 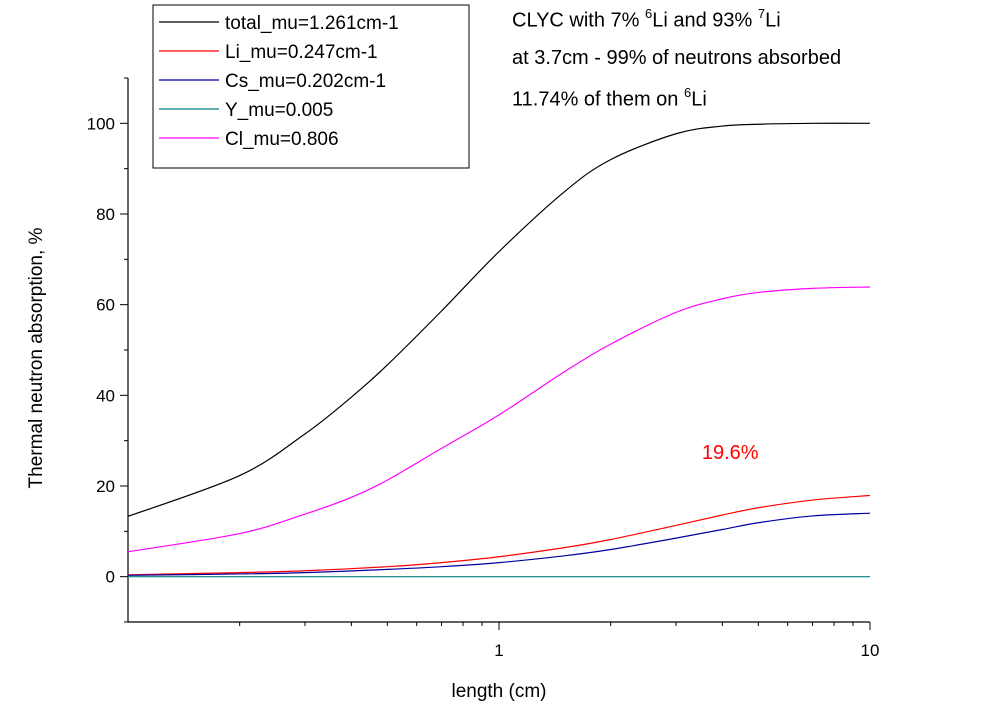 I want to click on y-tick-label: 40, so click(x=105, y=395).